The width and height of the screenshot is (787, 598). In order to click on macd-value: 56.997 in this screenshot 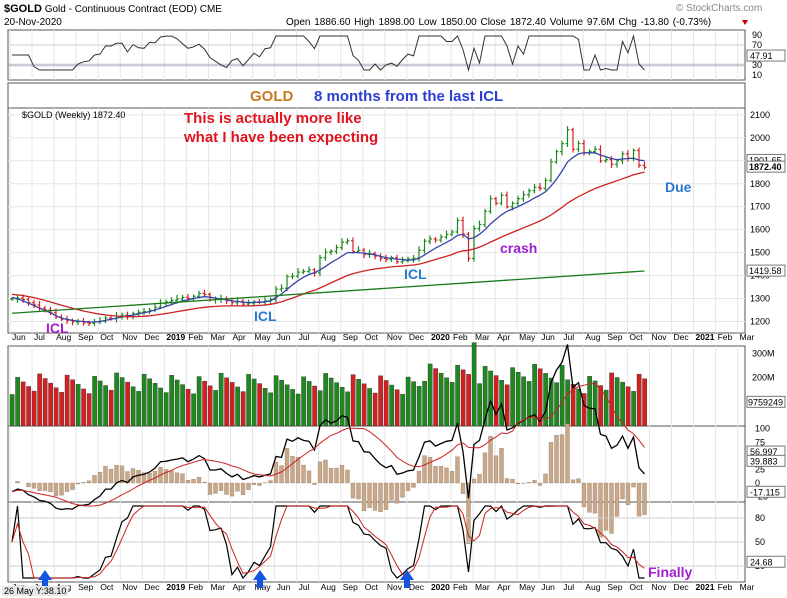, I will do `click(764, 452)`.